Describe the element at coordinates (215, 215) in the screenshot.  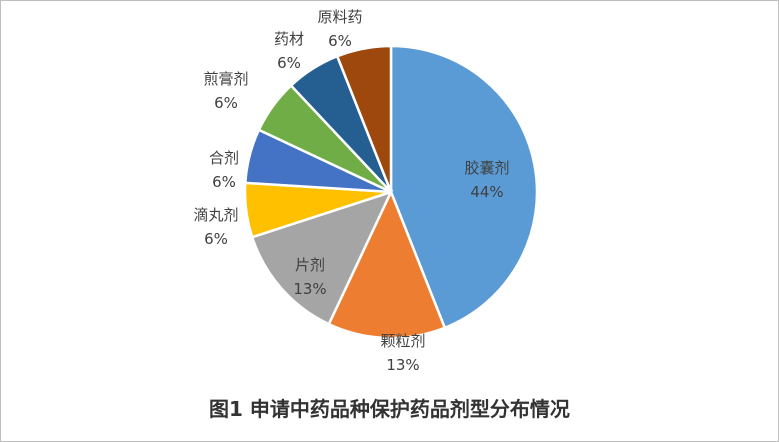
I see `slice-name-label: 滴丸剂` at that location.